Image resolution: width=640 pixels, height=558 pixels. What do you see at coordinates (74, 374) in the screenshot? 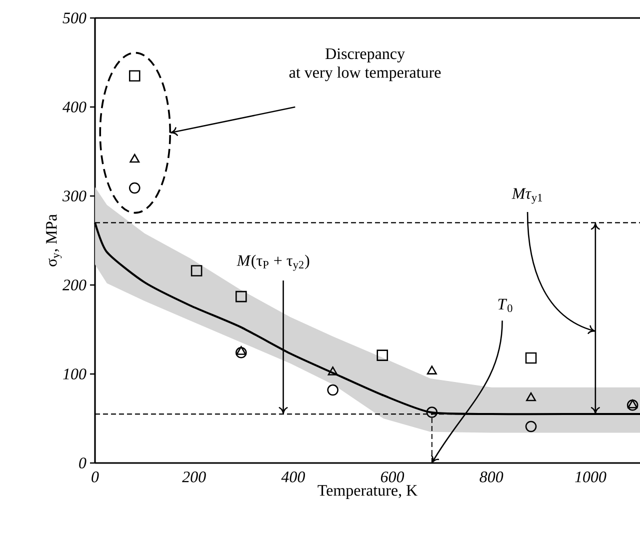
I see `y-tick-label: 100` at bounding box center [74, 374].